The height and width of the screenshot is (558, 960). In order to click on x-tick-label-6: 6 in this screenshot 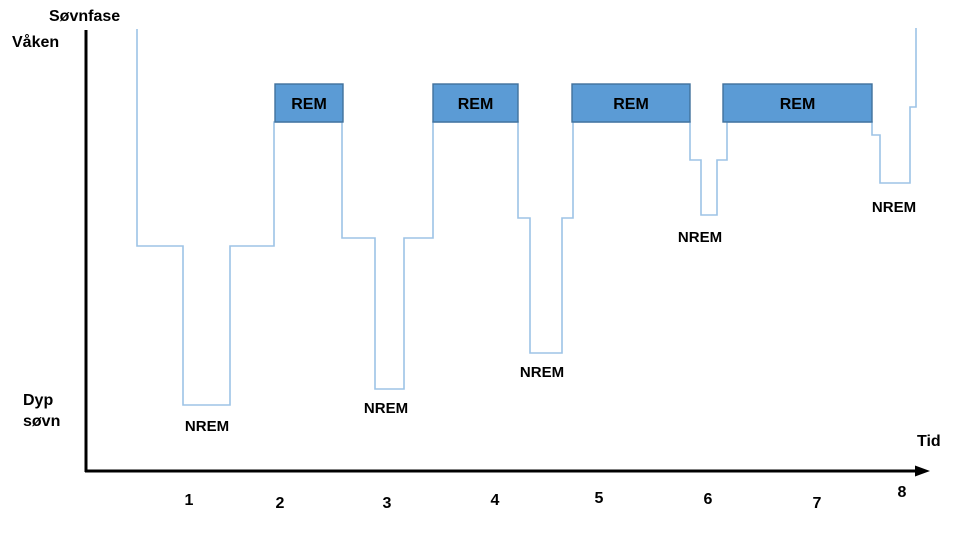, I will do `click(708, 499)`.